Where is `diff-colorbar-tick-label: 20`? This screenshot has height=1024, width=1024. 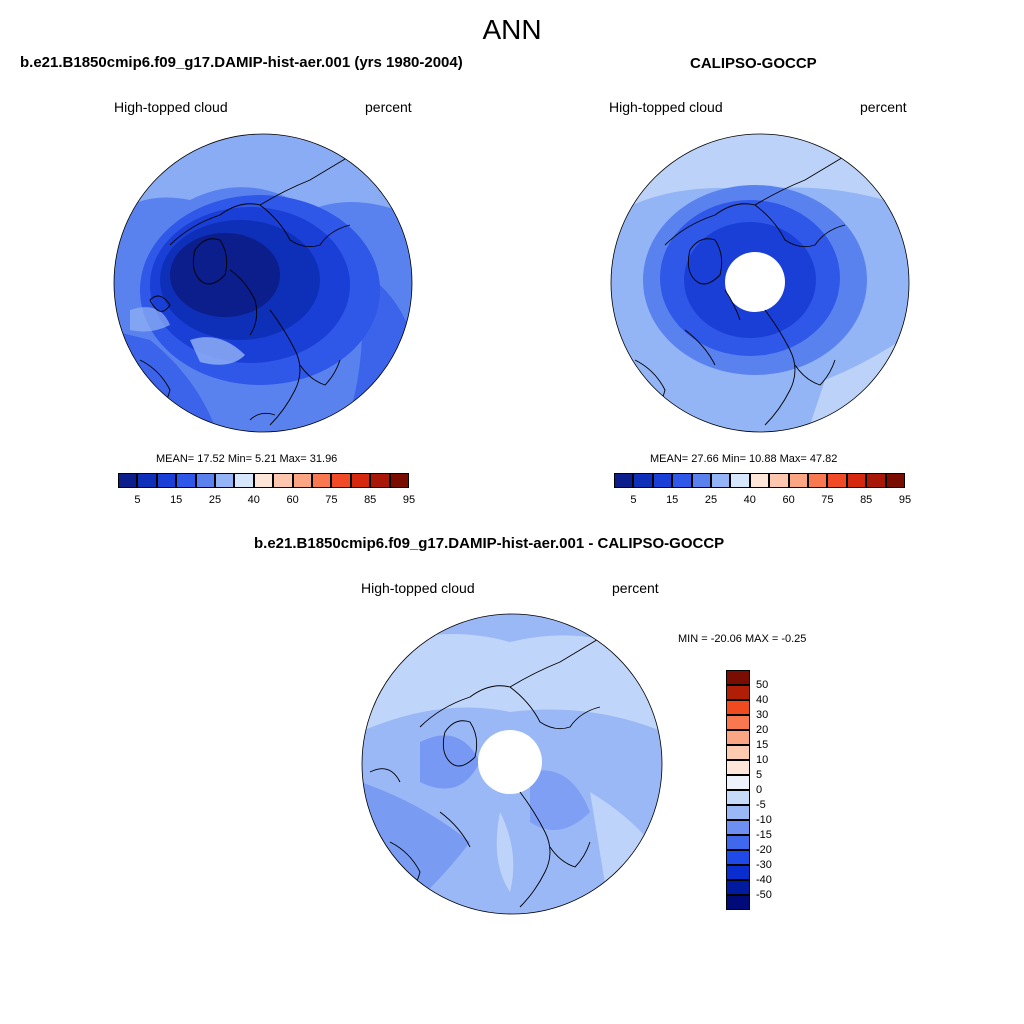
diff-colorbar-tick-label: 20 is located at coordinates (762, 730).